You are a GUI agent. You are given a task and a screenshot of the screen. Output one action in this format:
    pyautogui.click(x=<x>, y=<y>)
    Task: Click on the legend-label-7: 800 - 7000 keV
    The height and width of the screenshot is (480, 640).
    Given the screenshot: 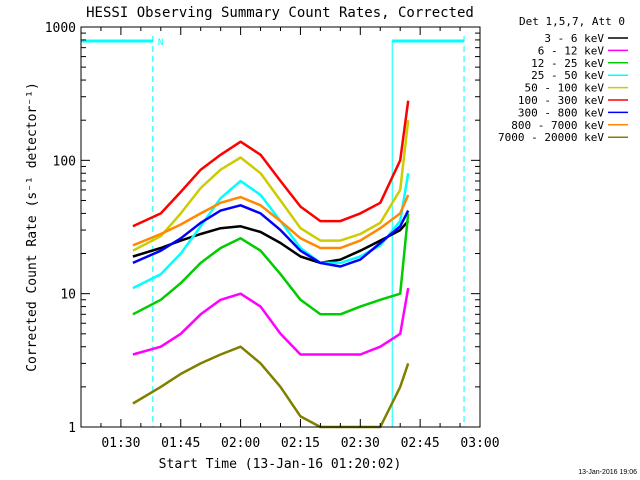 What is the action you would take?
    pyautogui.click(x=557, y=125)
    